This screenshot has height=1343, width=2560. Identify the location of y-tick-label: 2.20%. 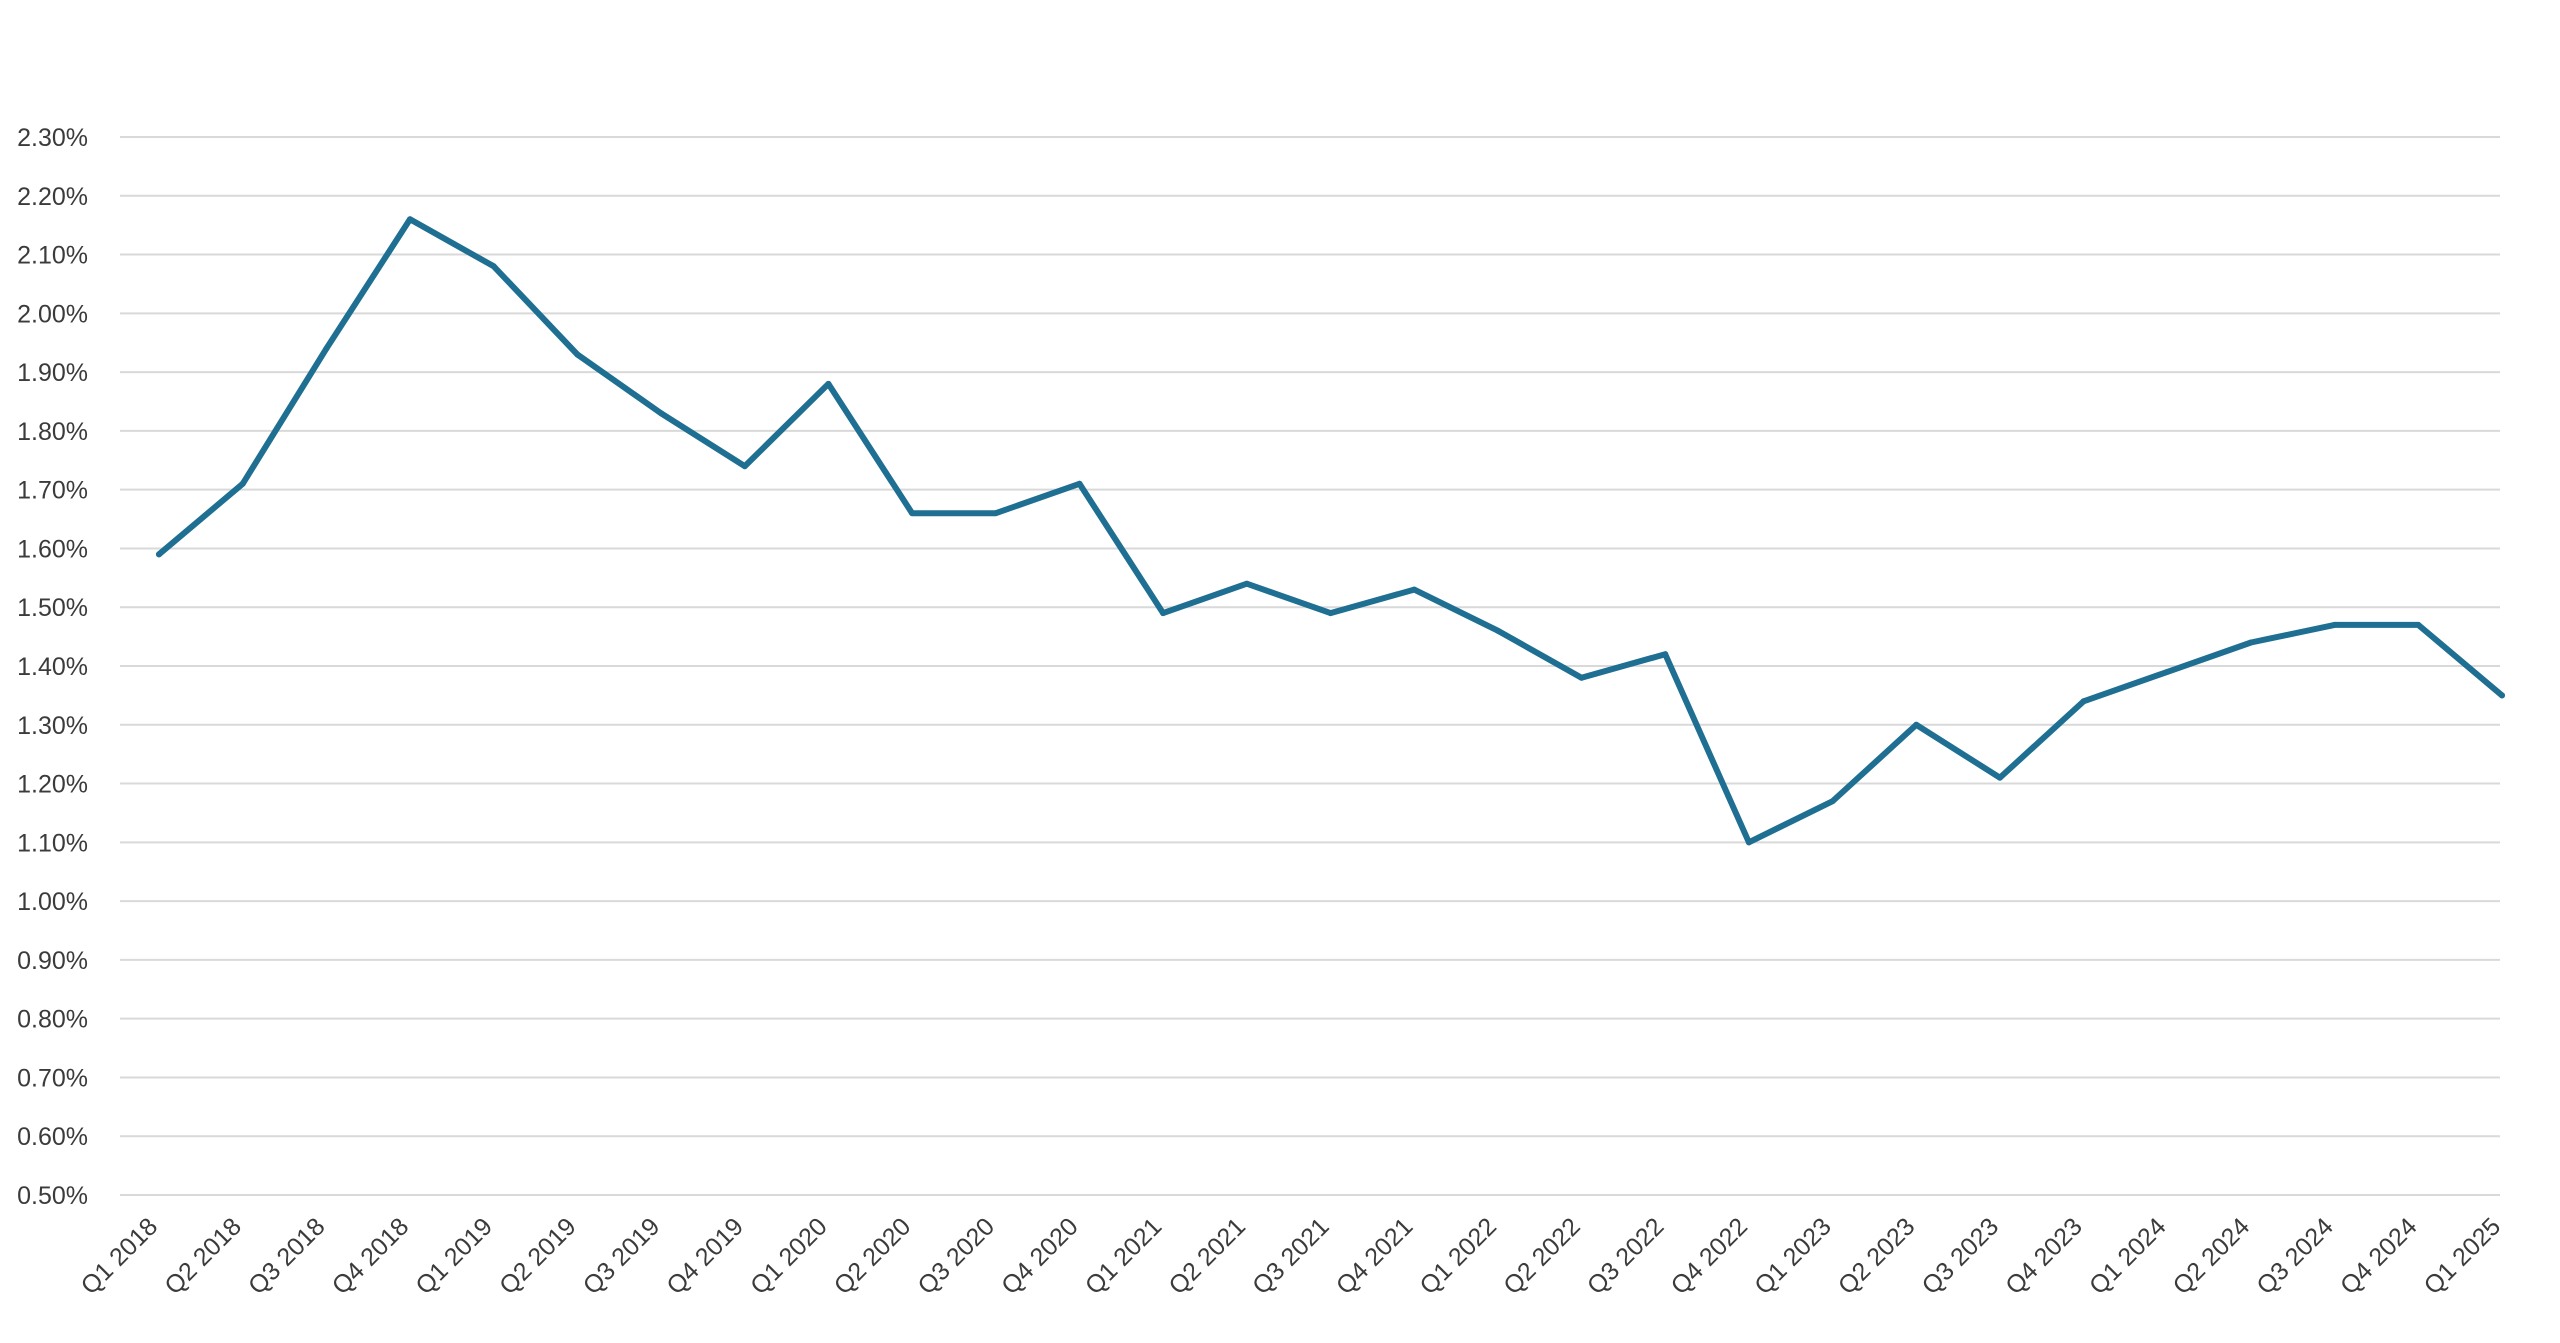
(52, 197).